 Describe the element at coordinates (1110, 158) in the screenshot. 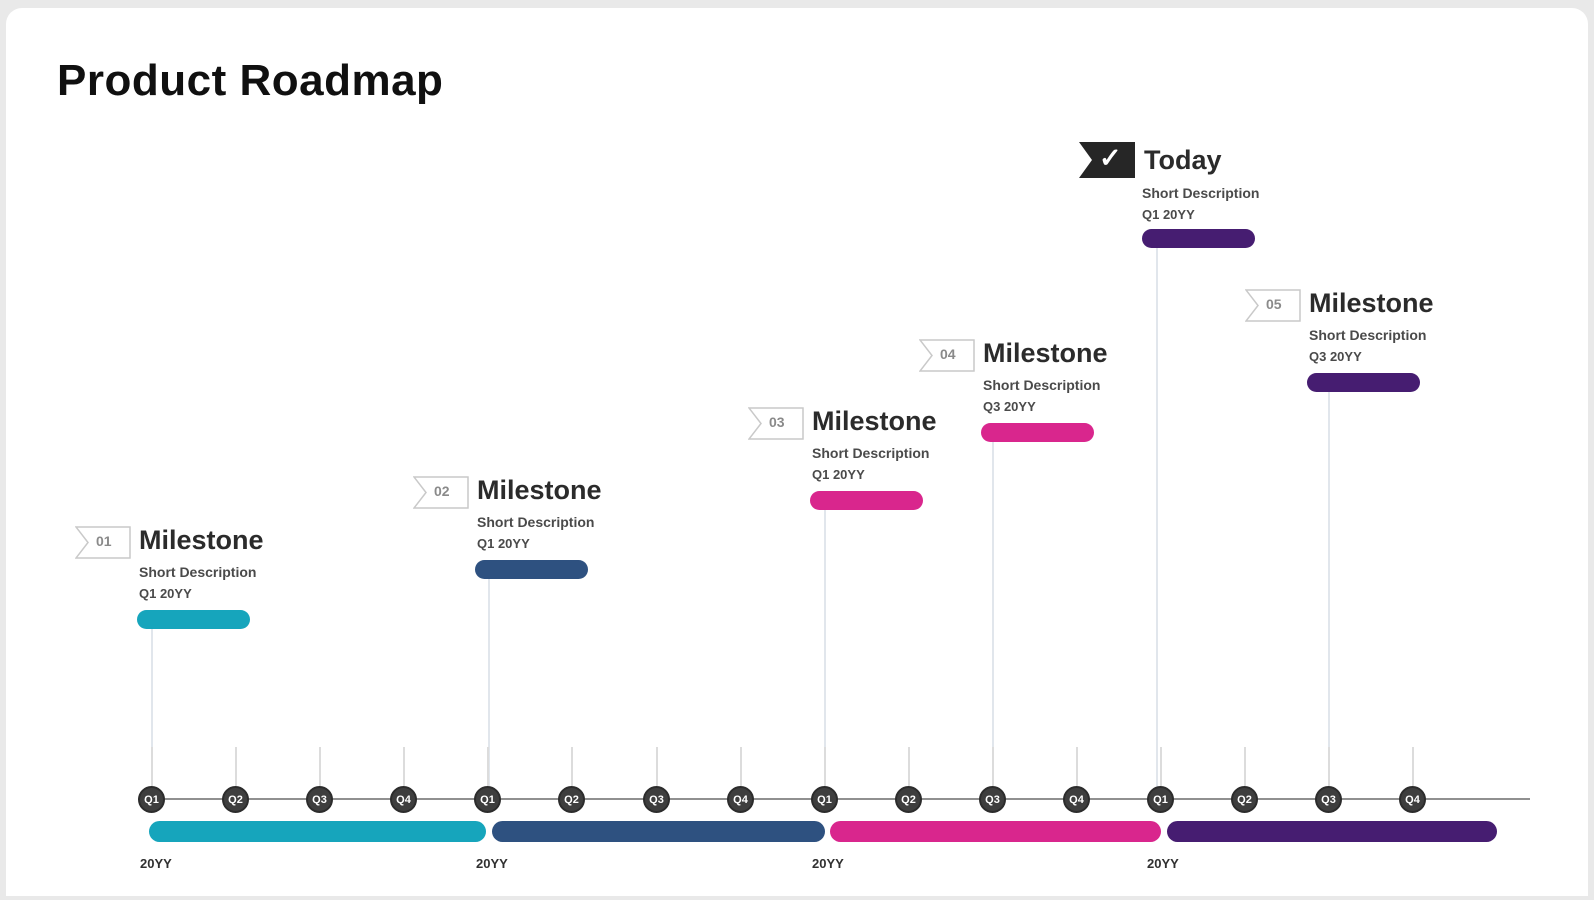

I see `check-icon: ✓` at that location.